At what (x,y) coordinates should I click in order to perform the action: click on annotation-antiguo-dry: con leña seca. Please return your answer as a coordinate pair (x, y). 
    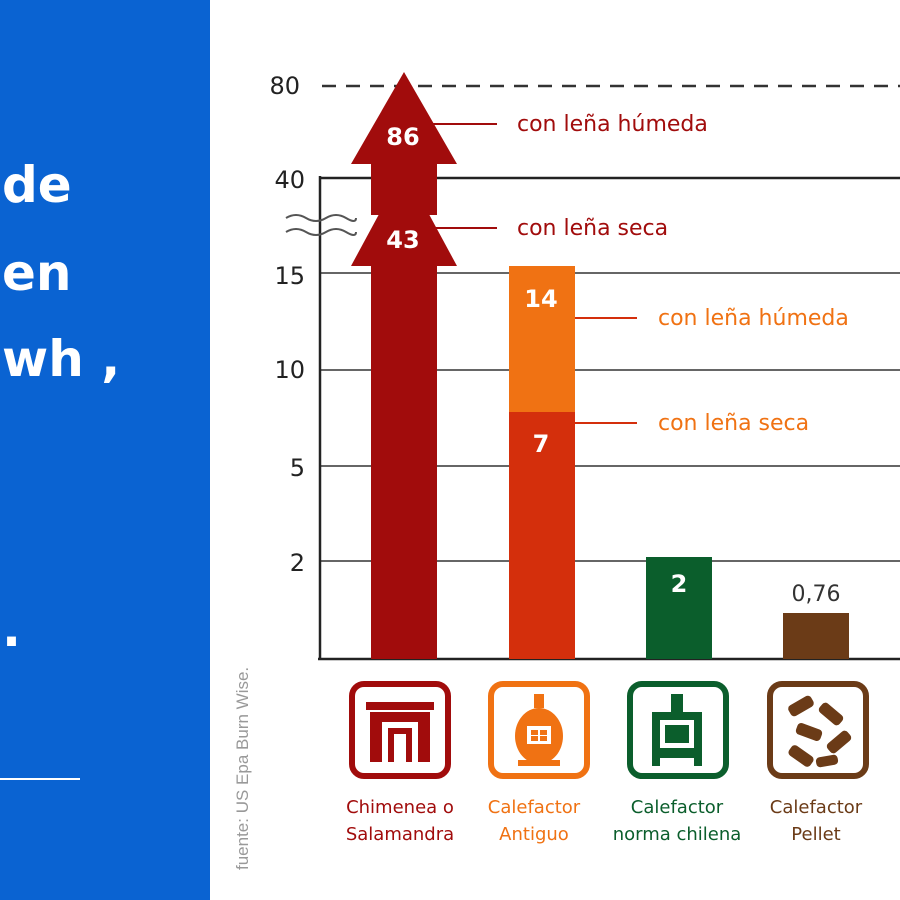
    Looking at the image, I should click on (733, 423).